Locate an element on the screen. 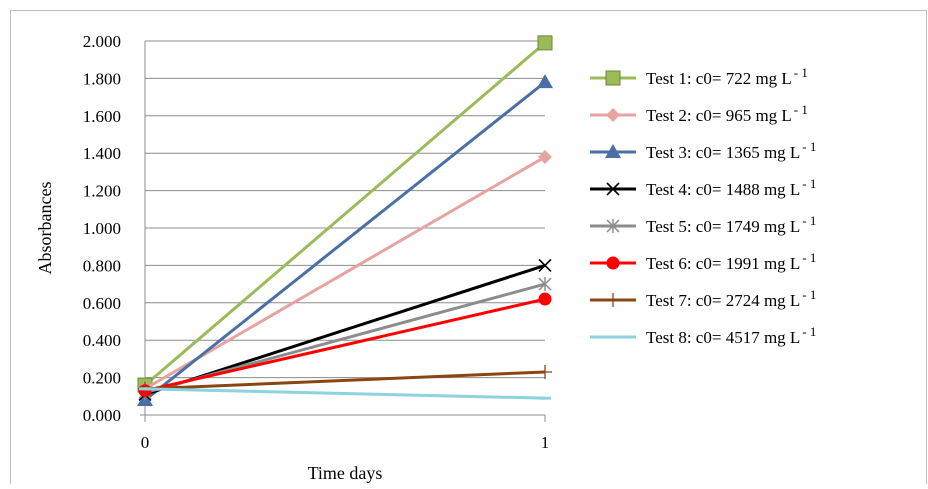 The height and width of the screenshot is (489, 928). y-tick-label: 2.000 is located at coordinates (102, 41).